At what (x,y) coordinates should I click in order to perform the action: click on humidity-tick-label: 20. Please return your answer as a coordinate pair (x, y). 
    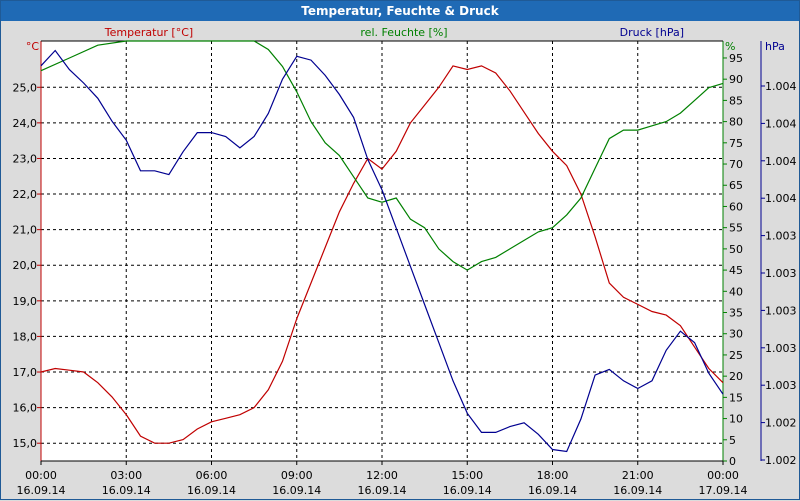
    Looking at the image, I should click on (736, 376).